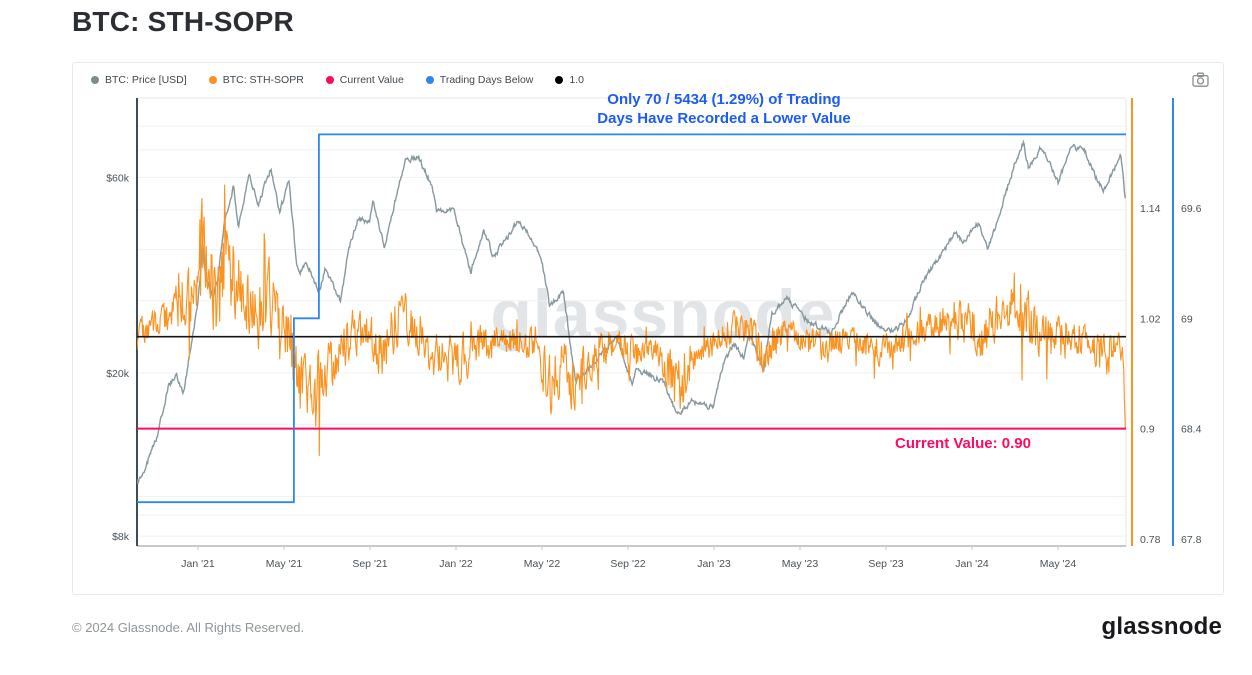 This screenshot has width=1252, height=675. Describe the element at coordinates (118, 178) in the screenshot. I see `price-tick-label: $60k` at that location.